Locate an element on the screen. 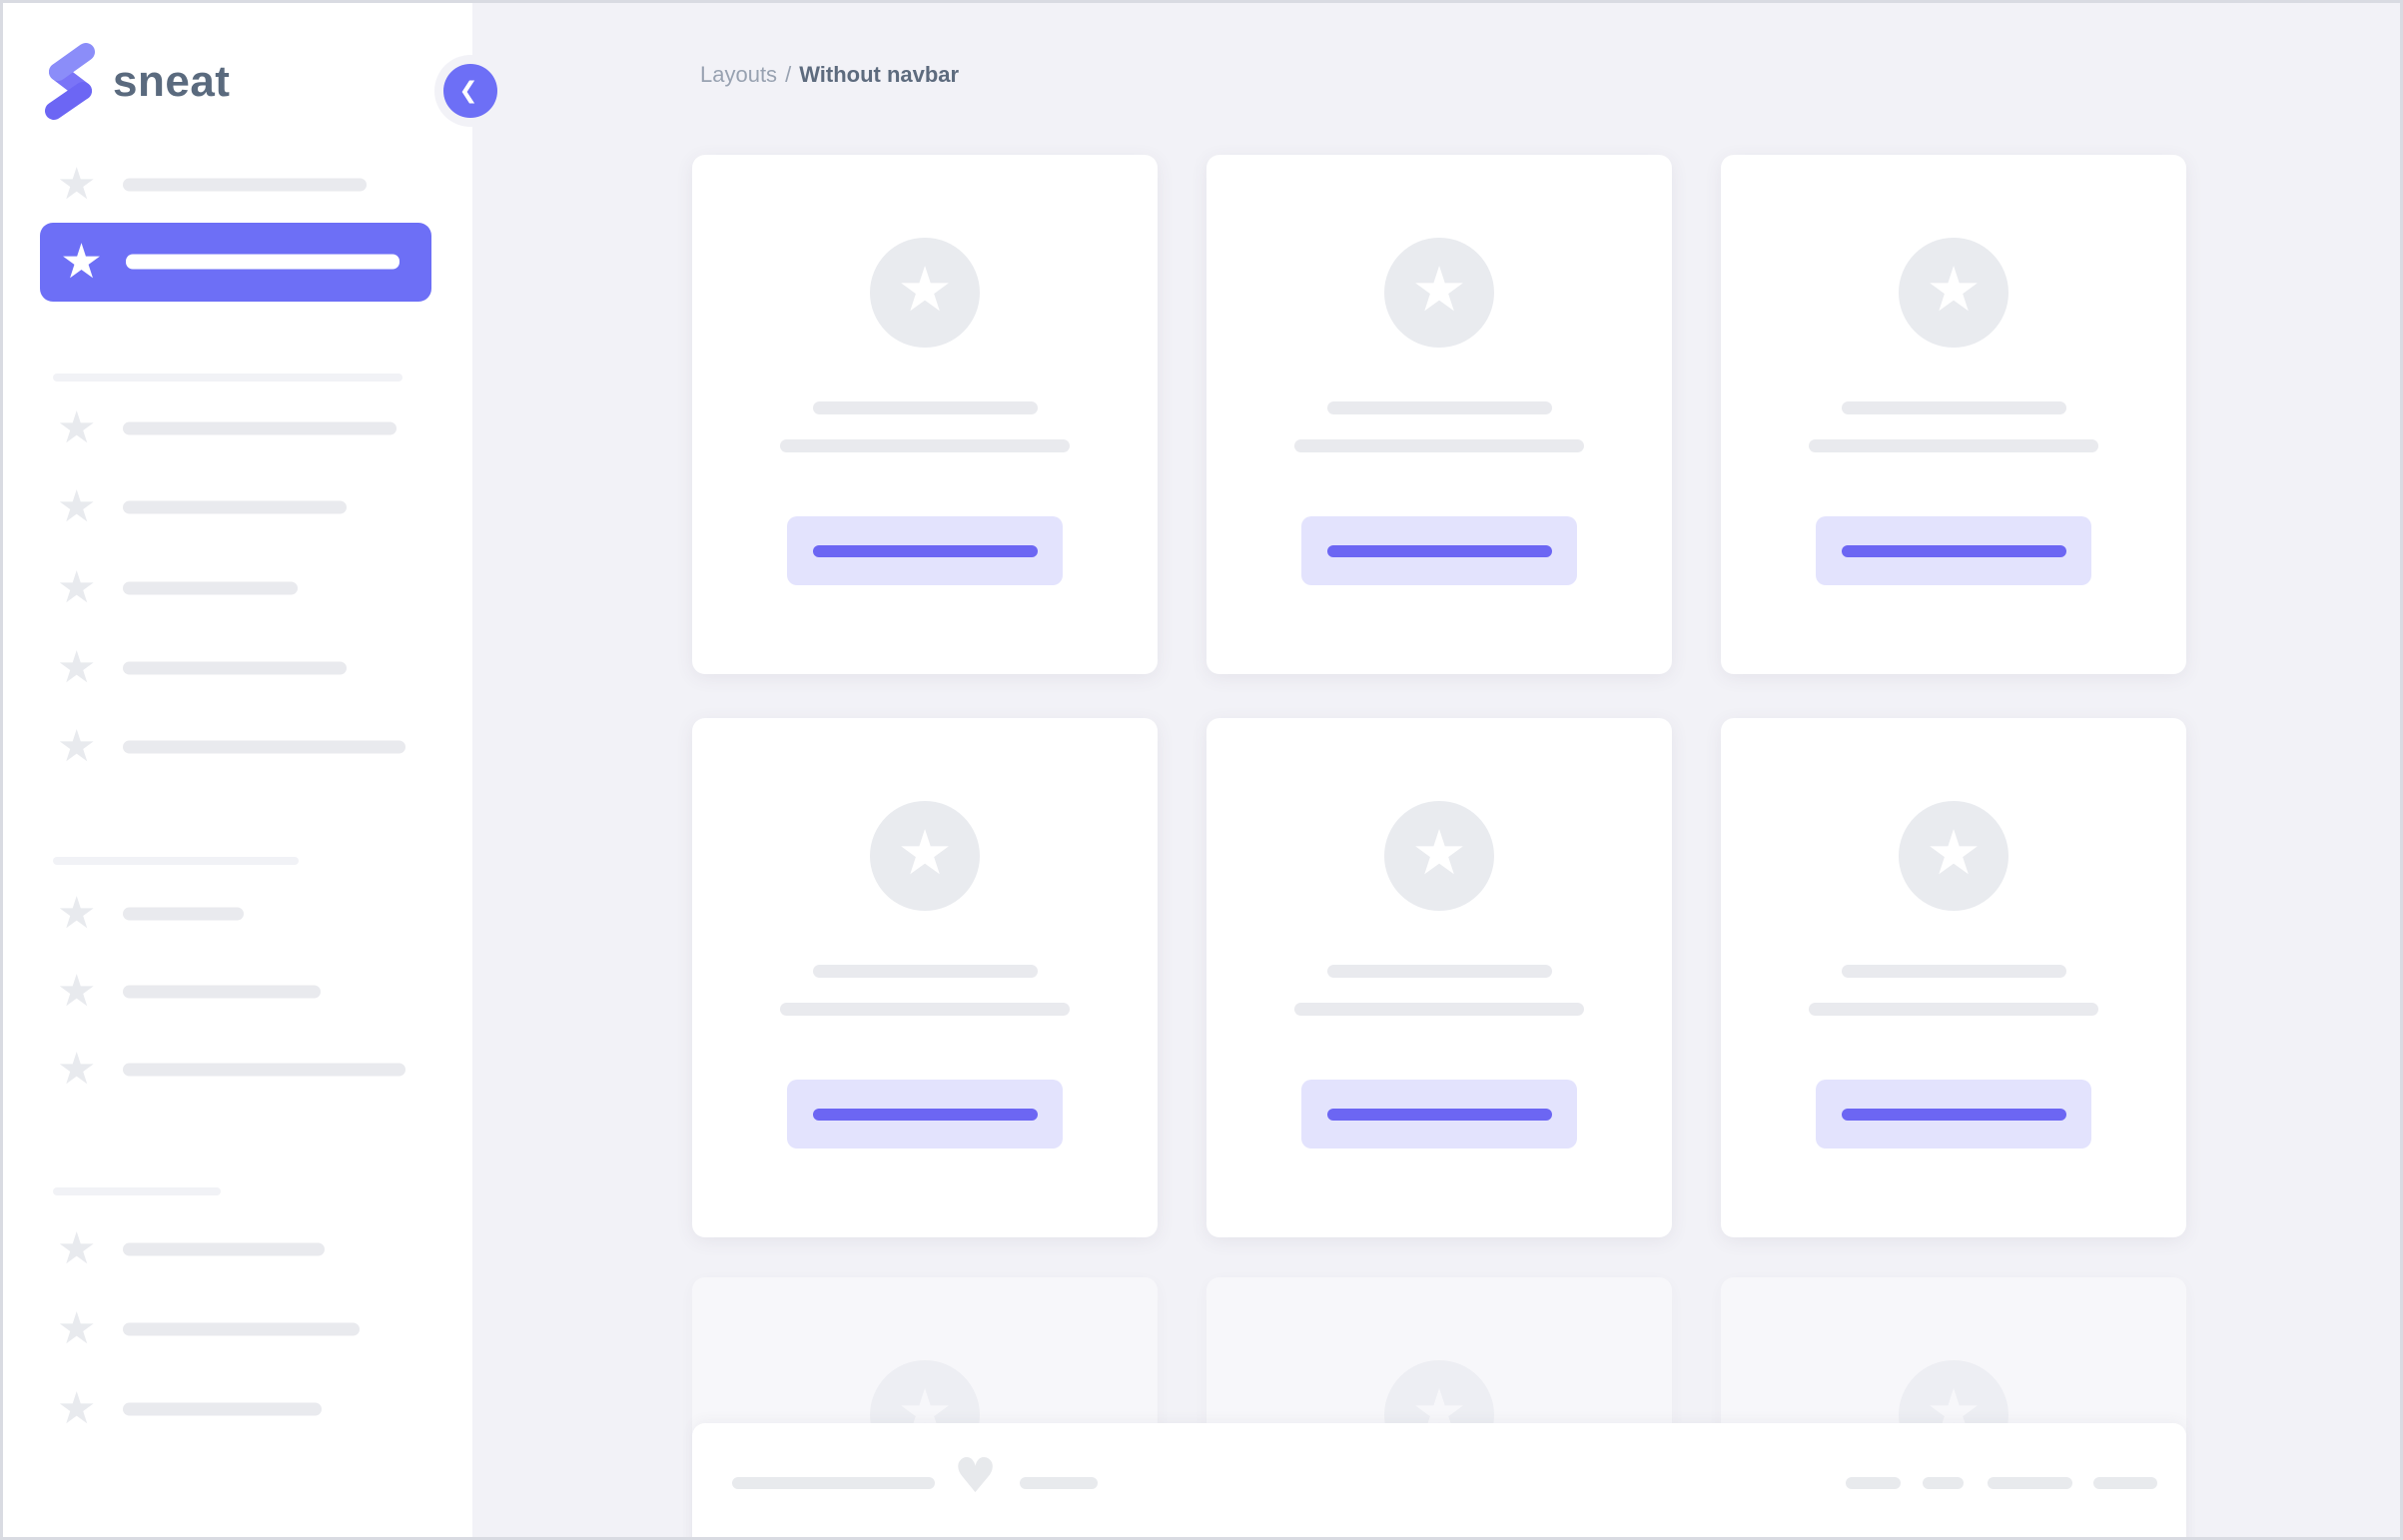 The image size is (2403, 1540). breadcrumb-section: Layouts is located at coordinates (739, 74).